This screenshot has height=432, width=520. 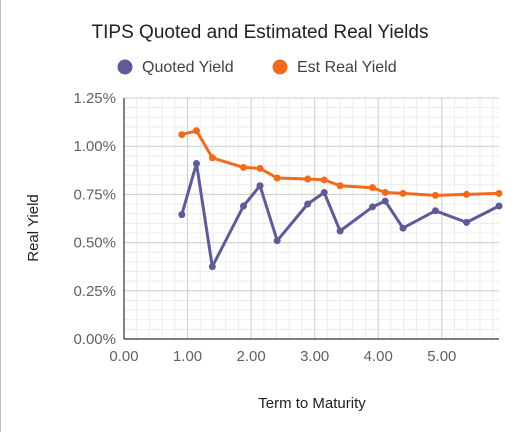 I want to click on legend-label-quoted: Quoted Yield, so click(x=188, y=67).